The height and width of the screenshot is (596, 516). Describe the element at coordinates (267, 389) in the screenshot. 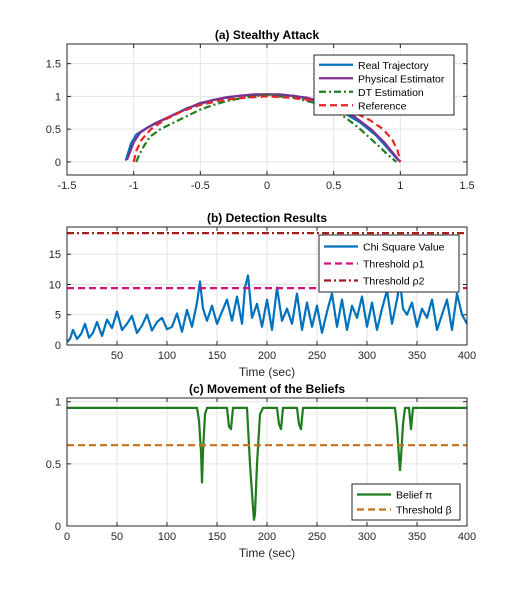

I see `chart-title: (c) Movement of the Beliefs` at that location.